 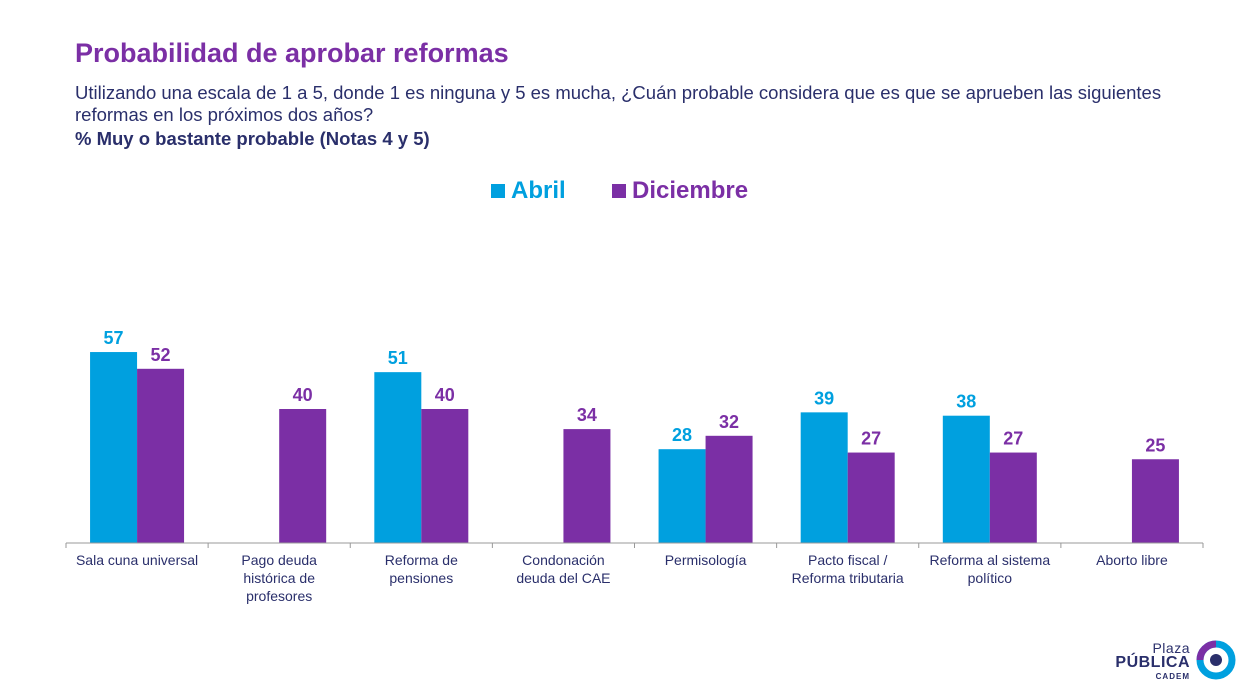 What do you see at coordinates (1013, 439) in the screenshot?
I see `data-label-diciembre-6: 27` at bounding box center [1013, 439].